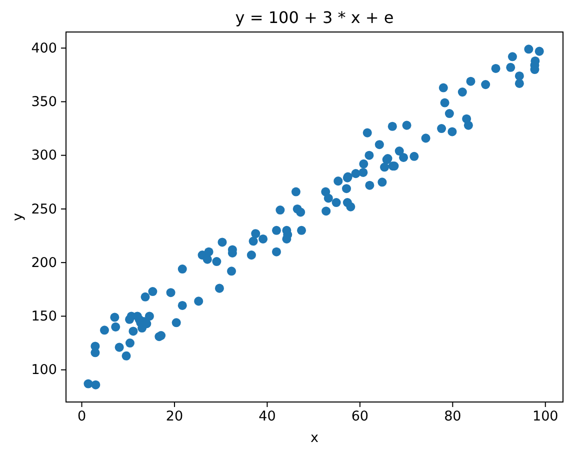  What do you see at coordinates (44, 102) in the screenshot?
I see `y-tick-label: 350` at bounding box center [44, 102].